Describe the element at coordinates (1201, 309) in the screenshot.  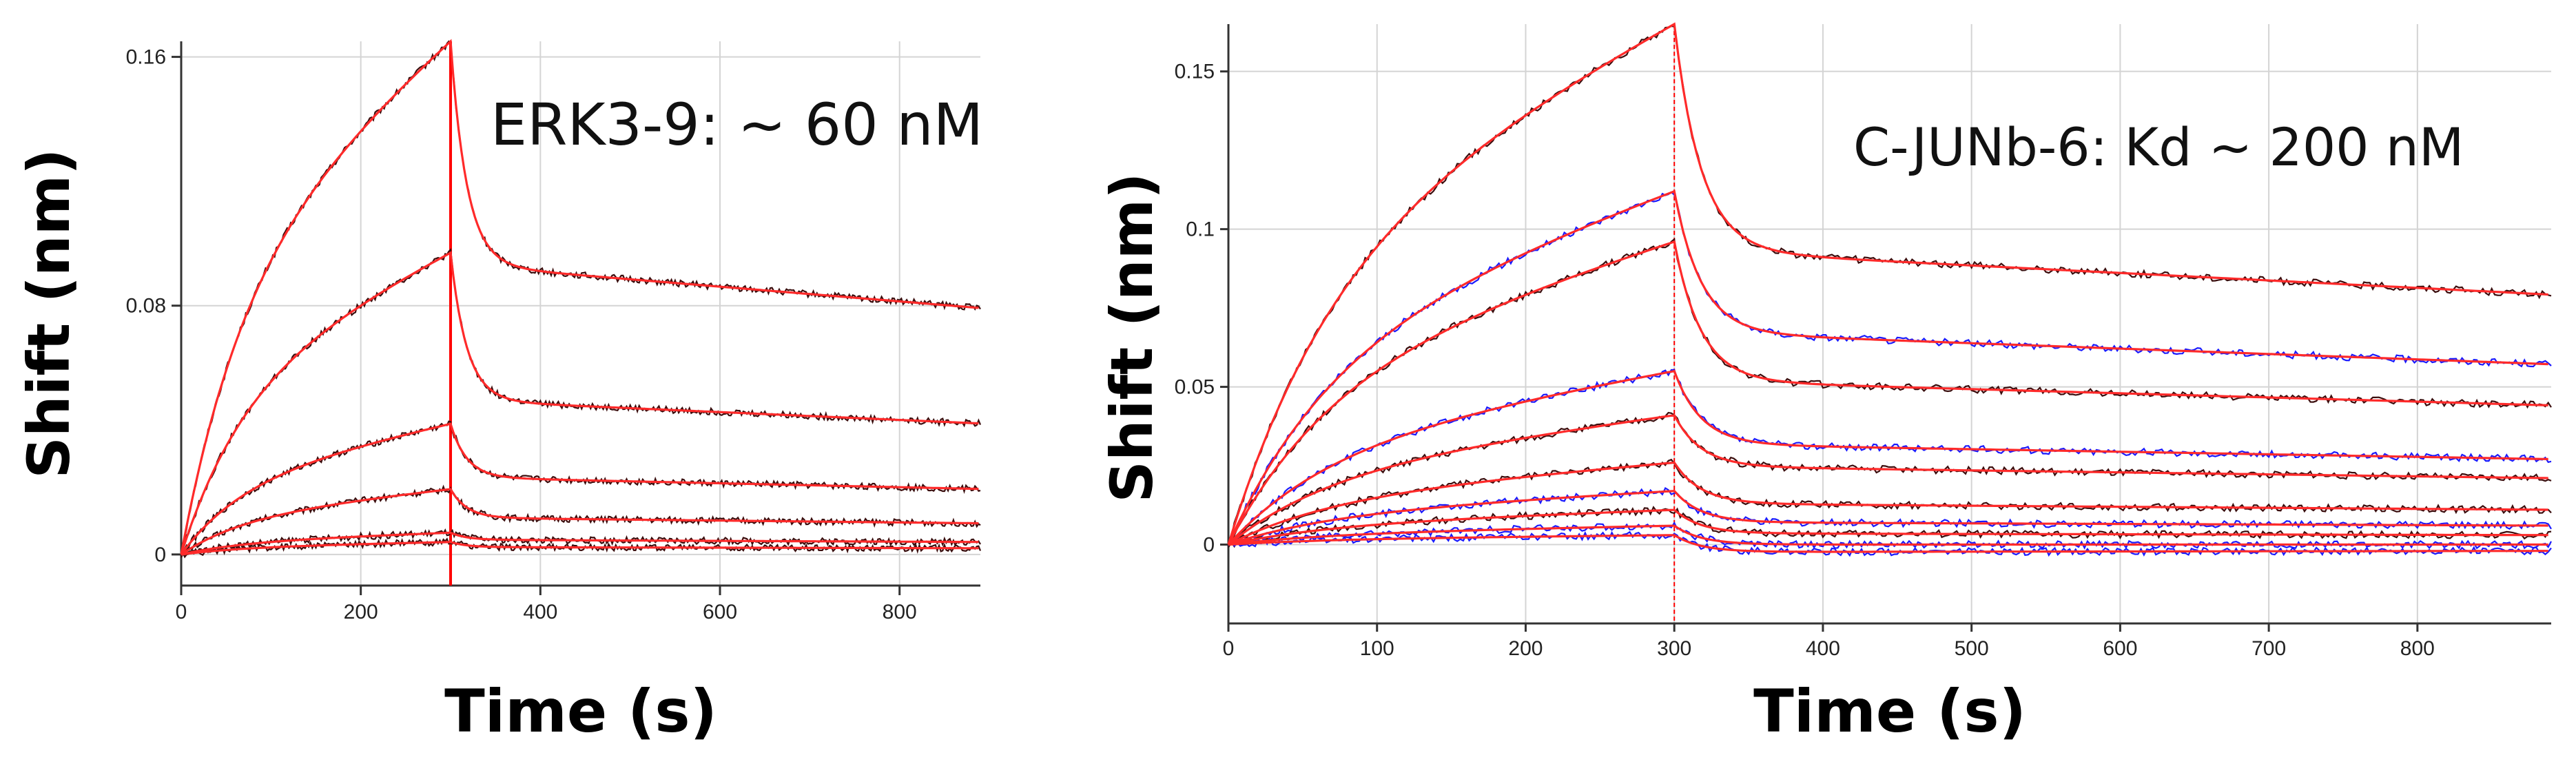
I see `y-ticks: 0 0.05 0.1 0.15` at that location.